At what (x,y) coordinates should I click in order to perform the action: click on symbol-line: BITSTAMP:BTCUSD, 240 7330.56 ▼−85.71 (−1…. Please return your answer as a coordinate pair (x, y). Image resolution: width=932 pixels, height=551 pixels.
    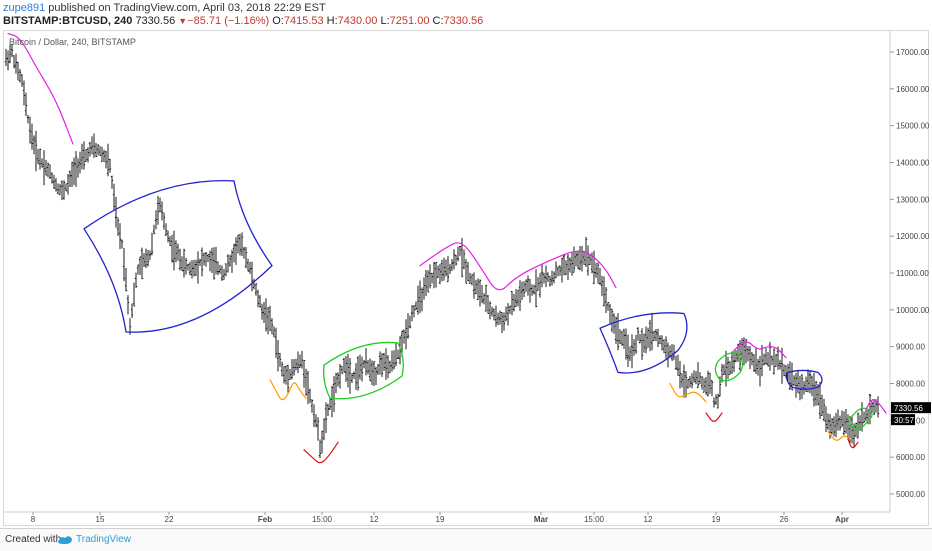
    Looking at the image, I should click on (243, 21).